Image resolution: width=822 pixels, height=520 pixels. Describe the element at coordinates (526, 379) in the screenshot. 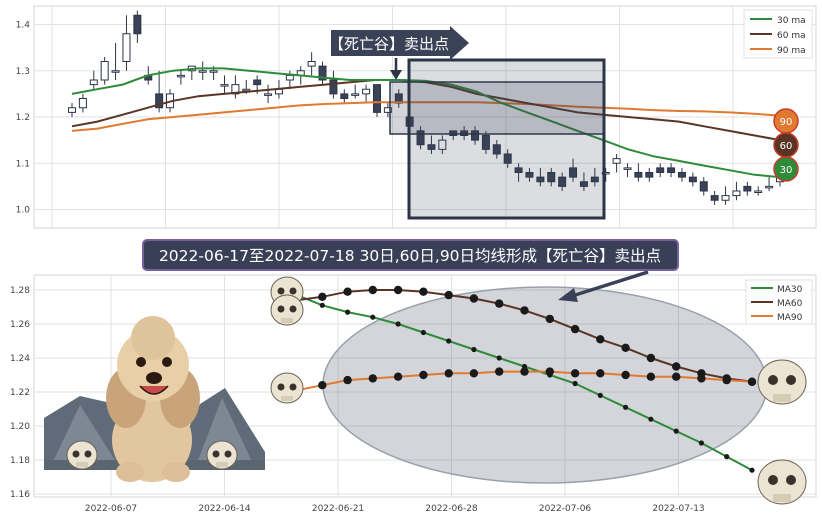

I see `series-MA90` at that location.